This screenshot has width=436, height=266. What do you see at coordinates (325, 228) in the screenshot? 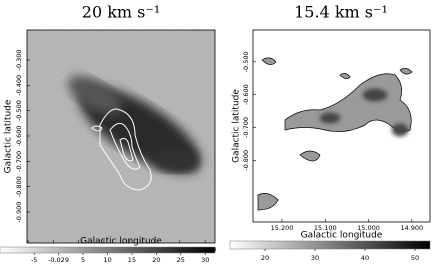
I see `x-tick-label: 15.100` at bounding box center [325, 228].